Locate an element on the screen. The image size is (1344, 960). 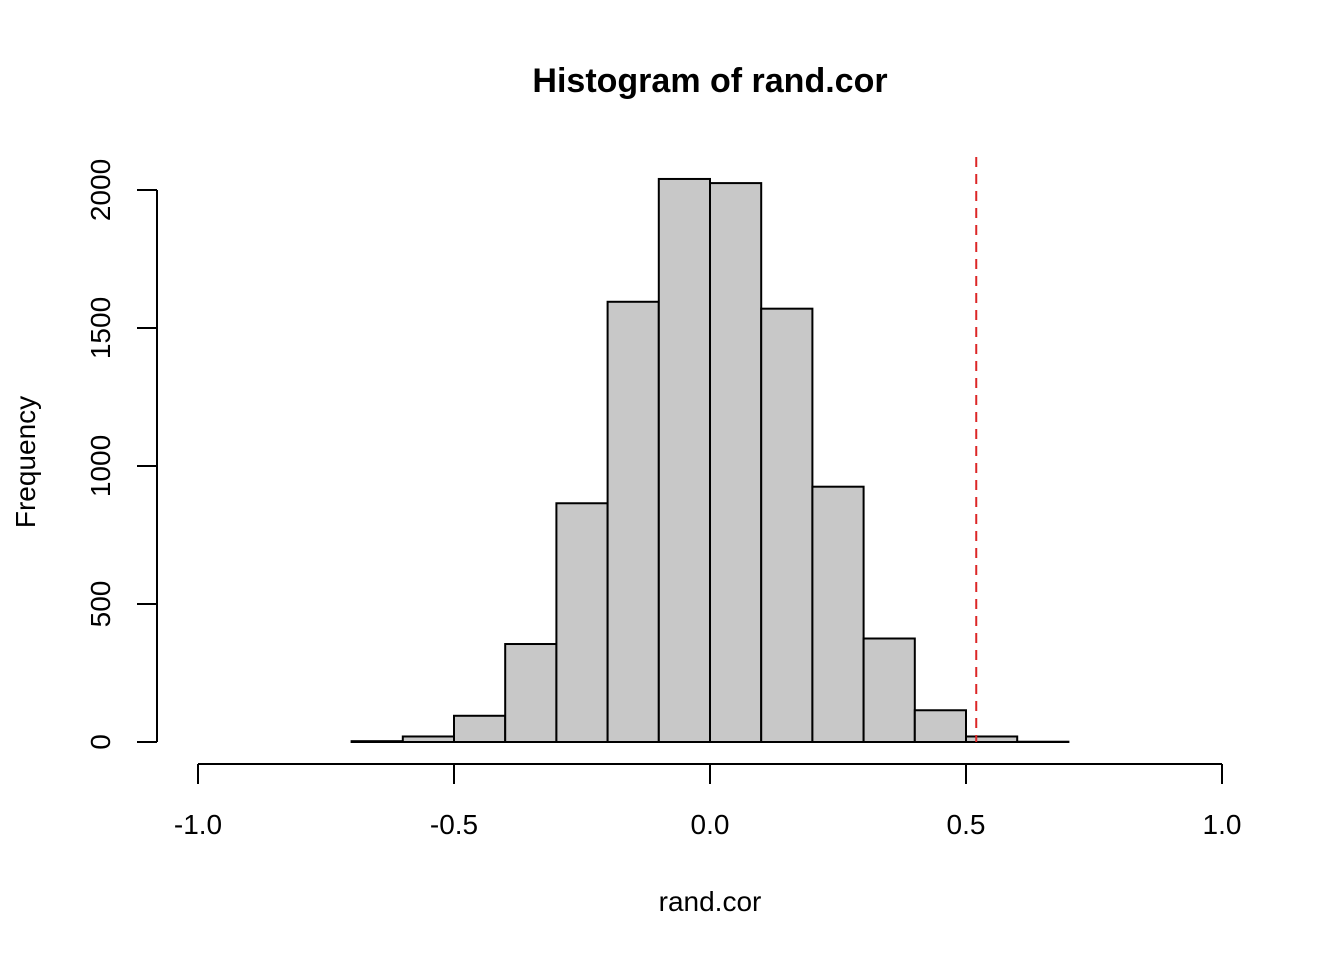
y-tick-label: 0 is located at coordinates (100, 742).